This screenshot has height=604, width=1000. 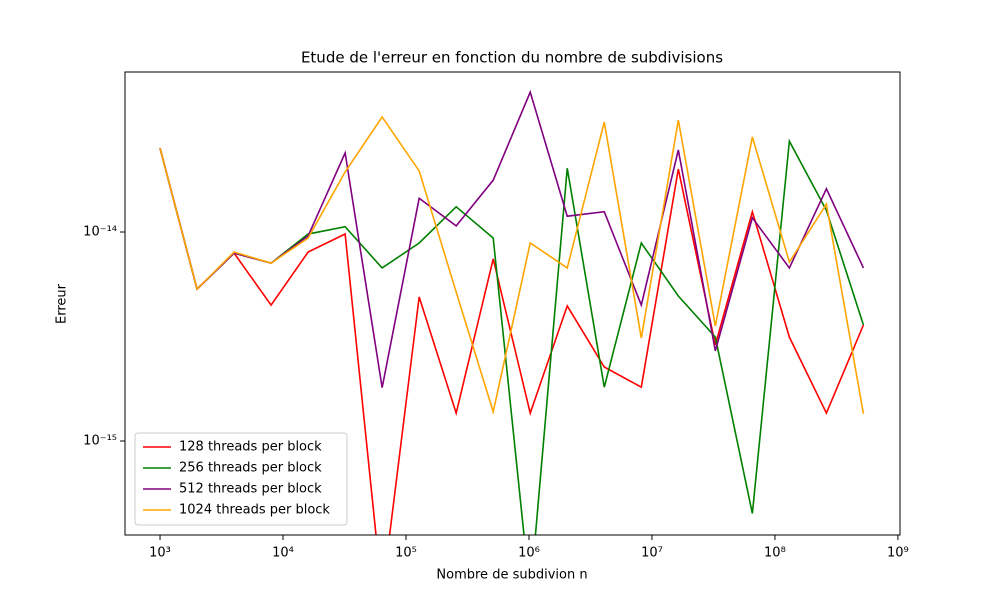 What do you see at coordinates (241, 479) in the screenshot?
I see `legend-box` at bounding box center [241, 479].